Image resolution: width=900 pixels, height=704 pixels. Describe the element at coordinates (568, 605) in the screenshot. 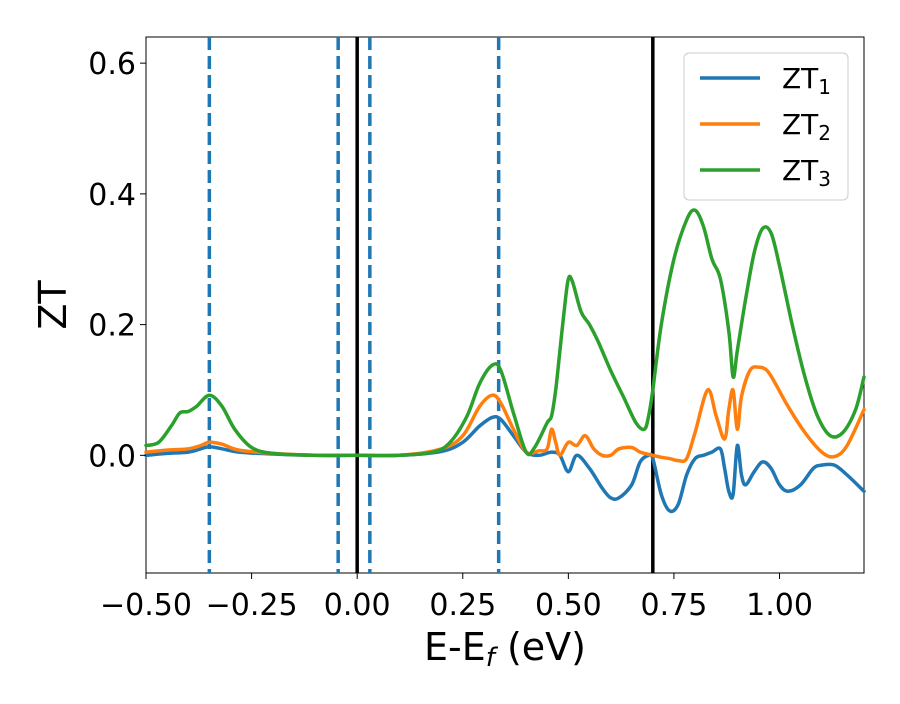

I see `x-tick-label: 0.50` at that location.